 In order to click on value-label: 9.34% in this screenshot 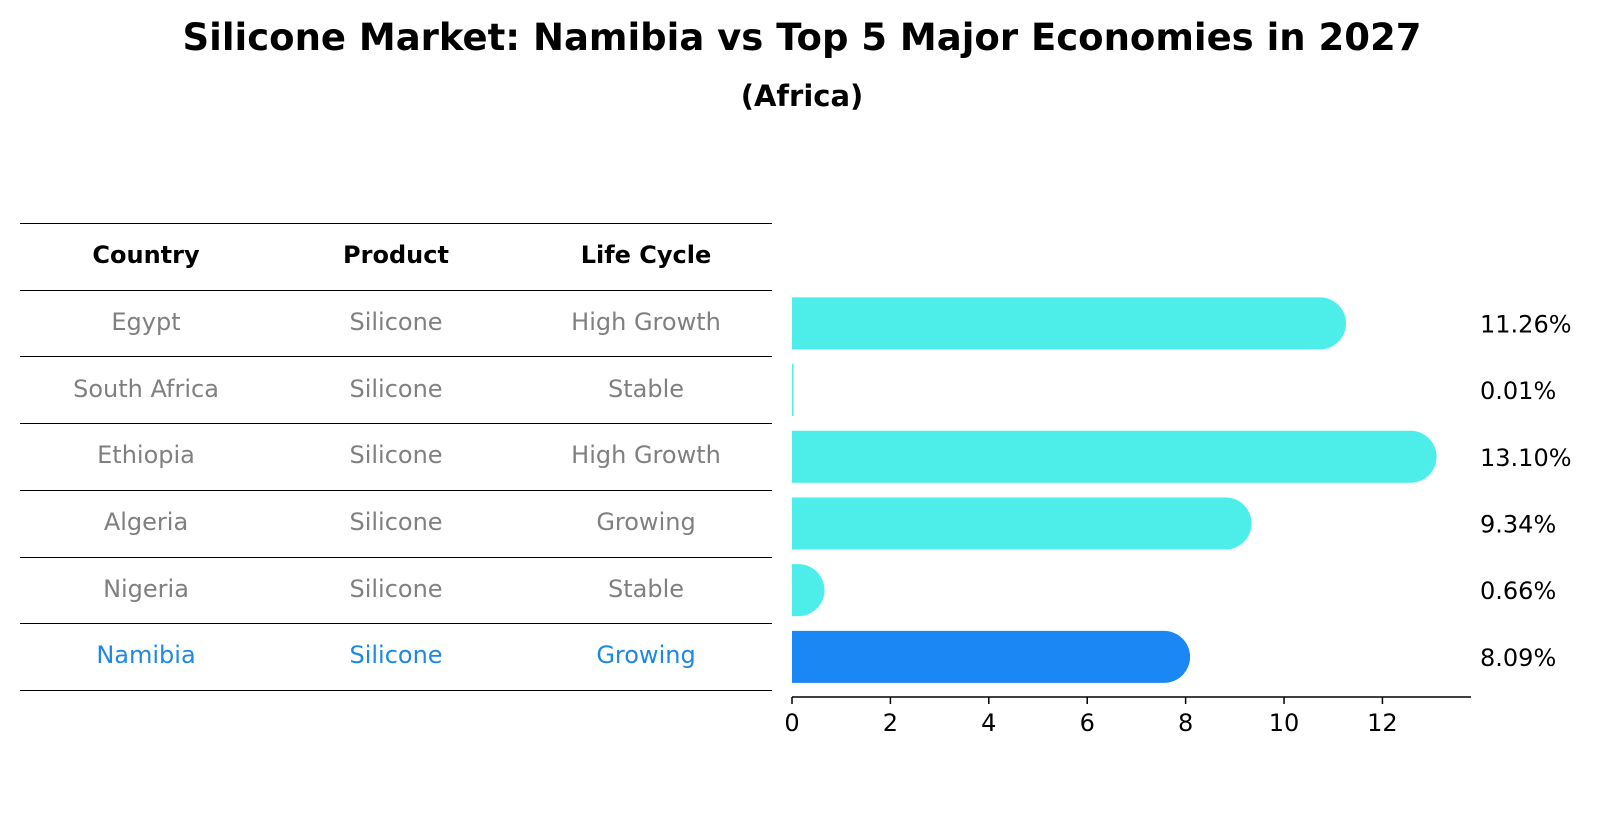, I will do `click(1518, 524)`.